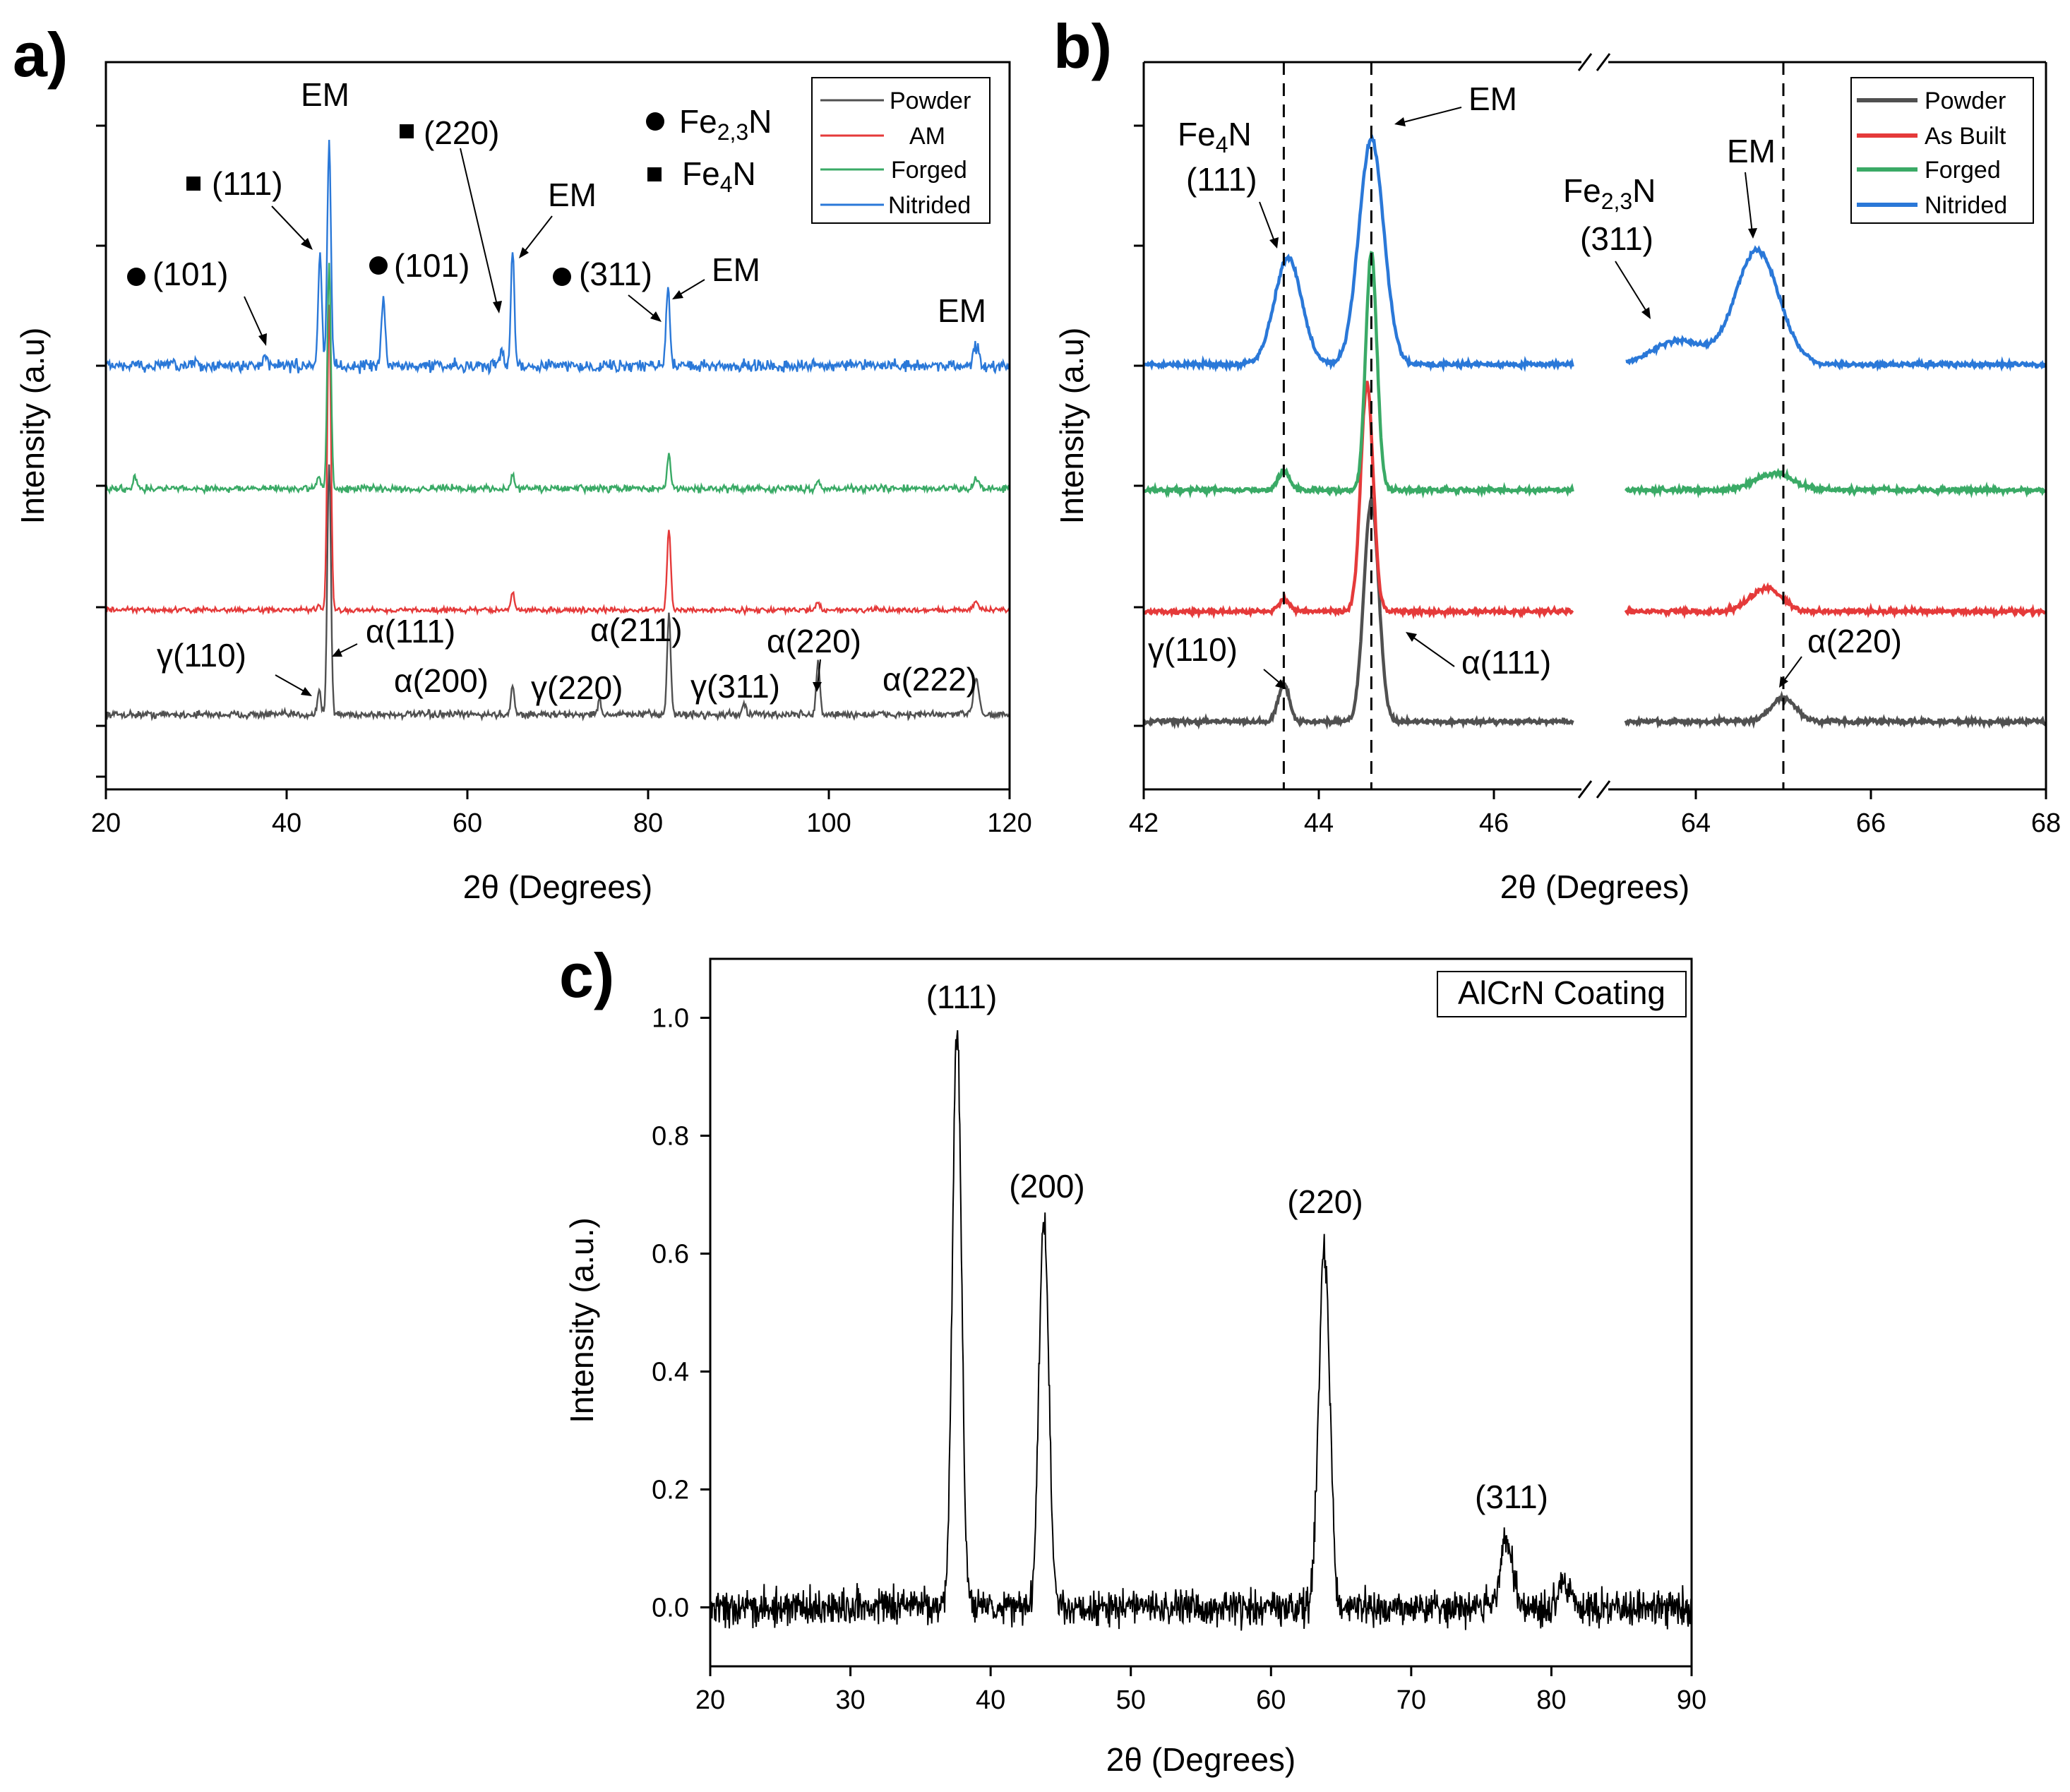 This screenshot has width=2070, height=1792. I want to click on panel-a-a200: α(200), so click(441, 680).